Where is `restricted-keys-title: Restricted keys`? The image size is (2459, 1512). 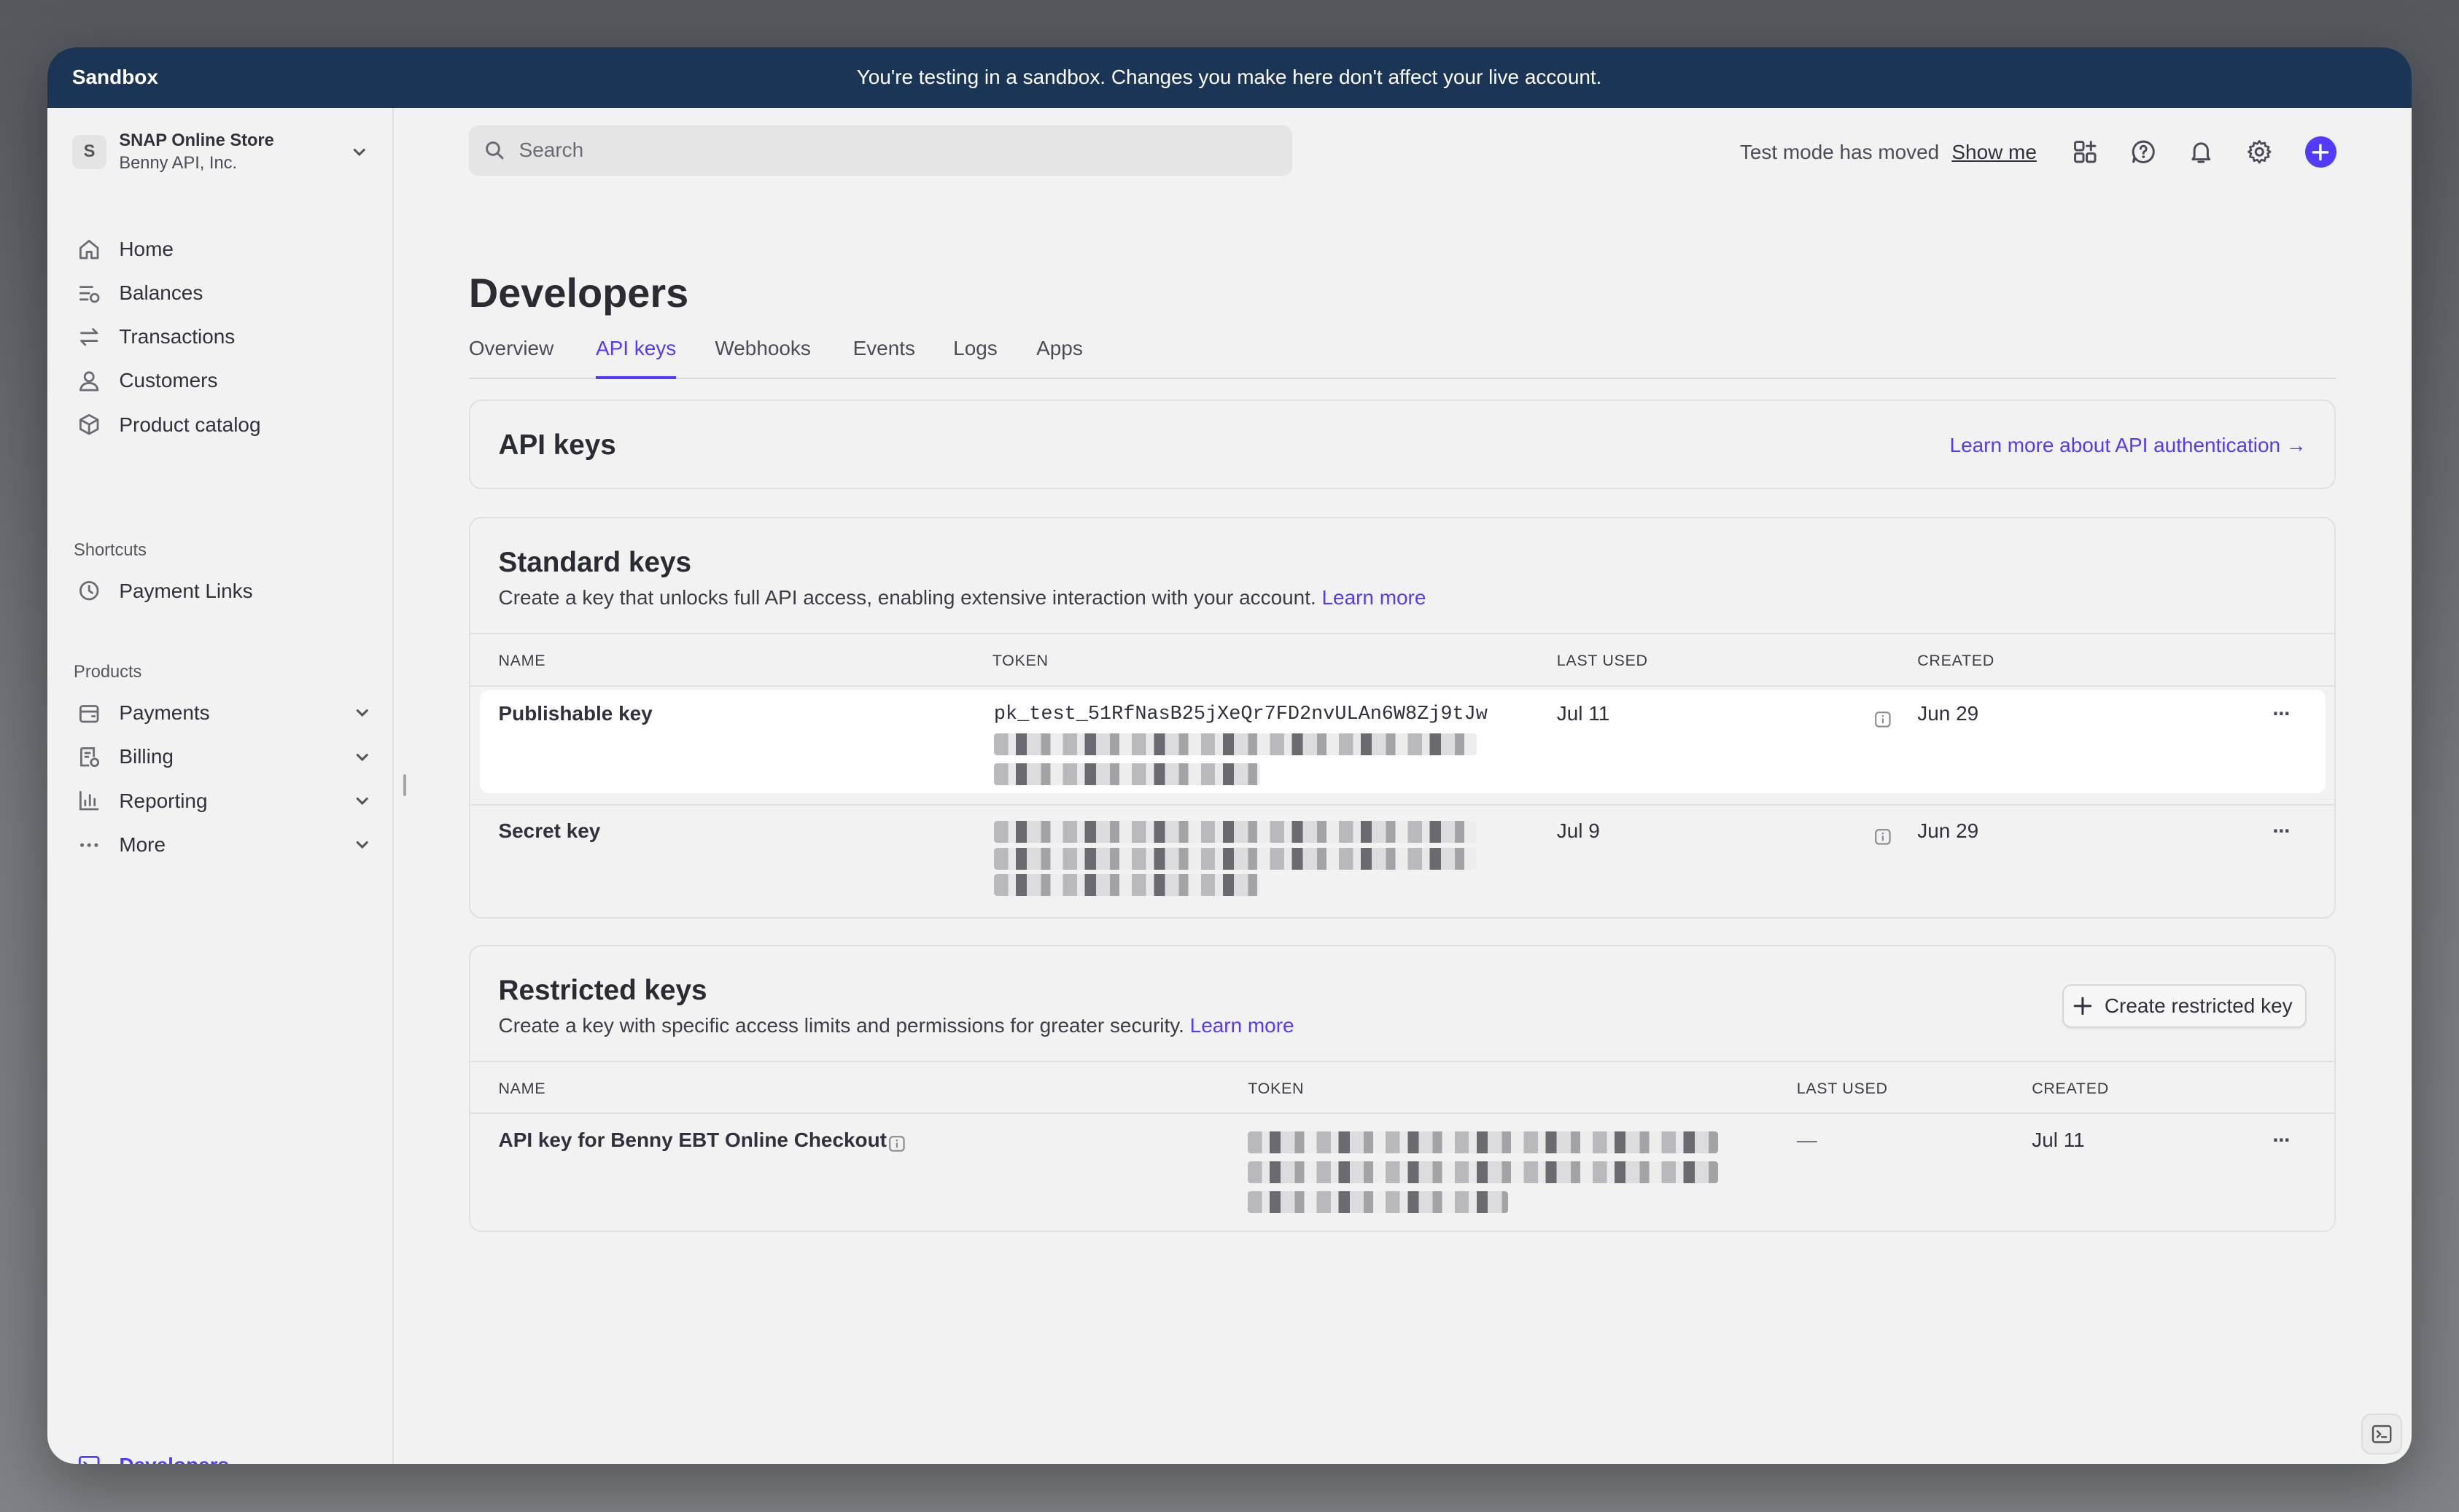 restricted-keys-title: Restricted keys is located at coordinates (602, 991).